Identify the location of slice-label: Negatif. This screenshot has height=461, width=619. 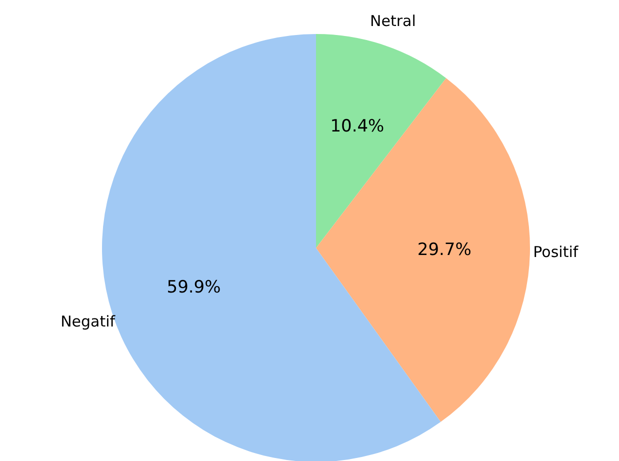
(88, 321).